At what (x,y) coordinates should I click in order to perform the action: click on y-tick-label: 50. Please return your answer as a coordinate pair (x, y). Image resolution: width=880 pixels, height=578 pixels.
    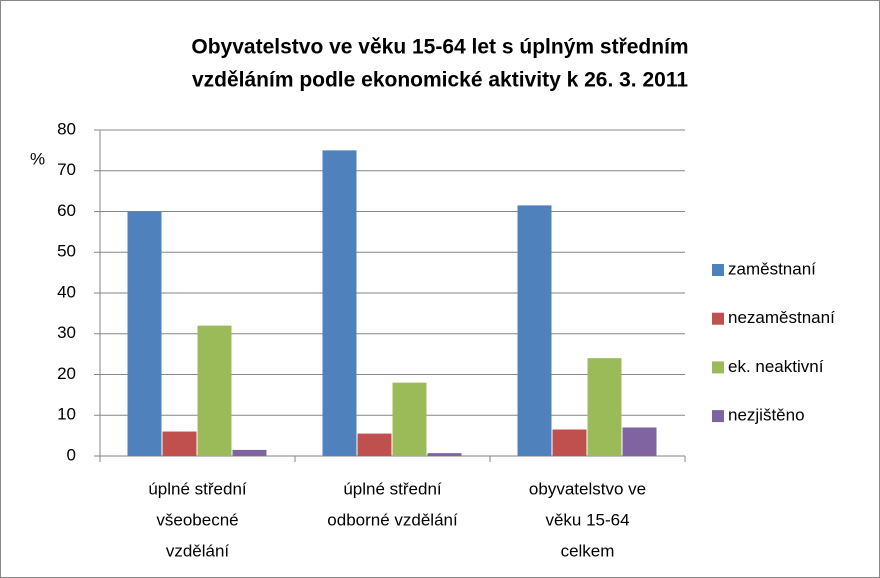
    Looking at the image, I should click on (66, 251).